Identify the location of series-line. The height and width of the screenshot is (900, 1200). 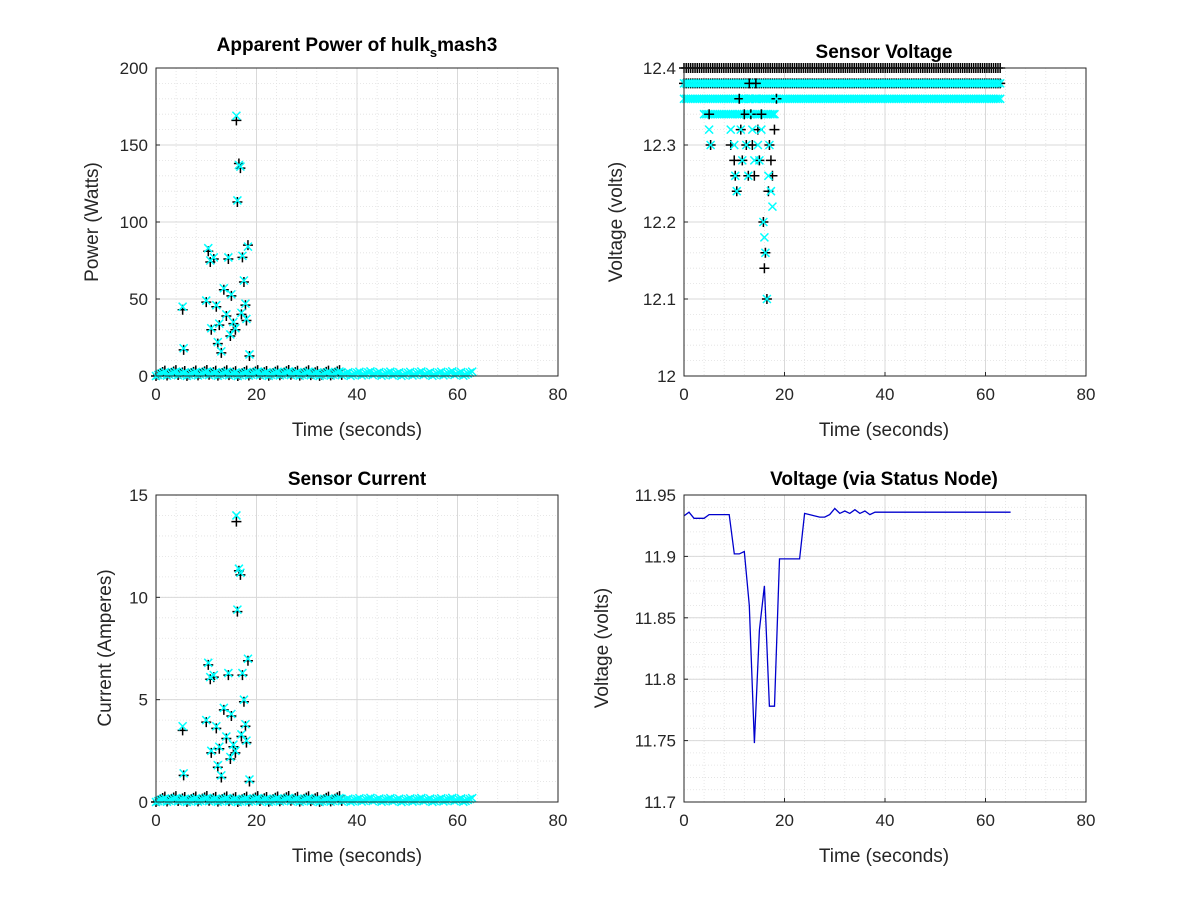
(847, 625).